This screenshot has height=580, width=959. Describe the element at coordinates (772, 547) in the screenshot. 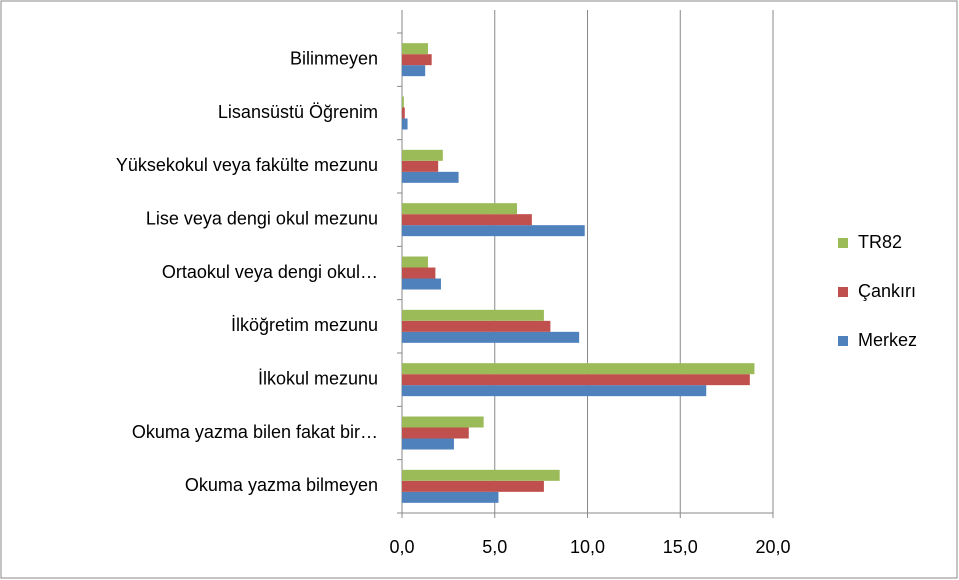

I see `x-tick-label: 20,0` at that location.